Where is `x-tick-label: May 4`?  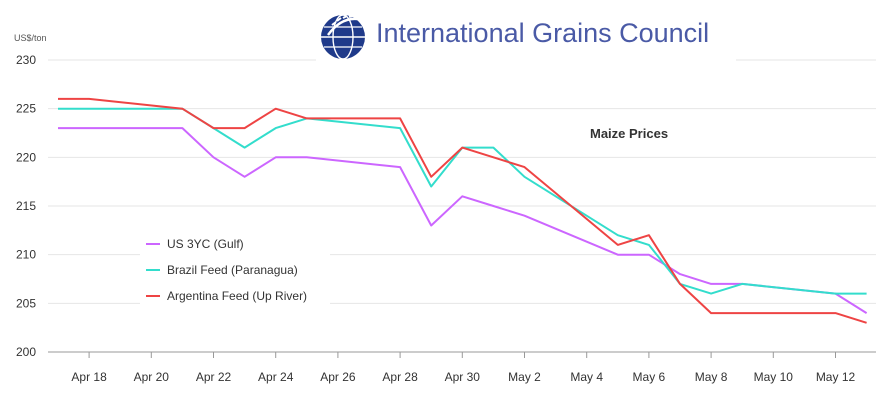
x-tick-label: May 4 is located at coordinates (586, 377).